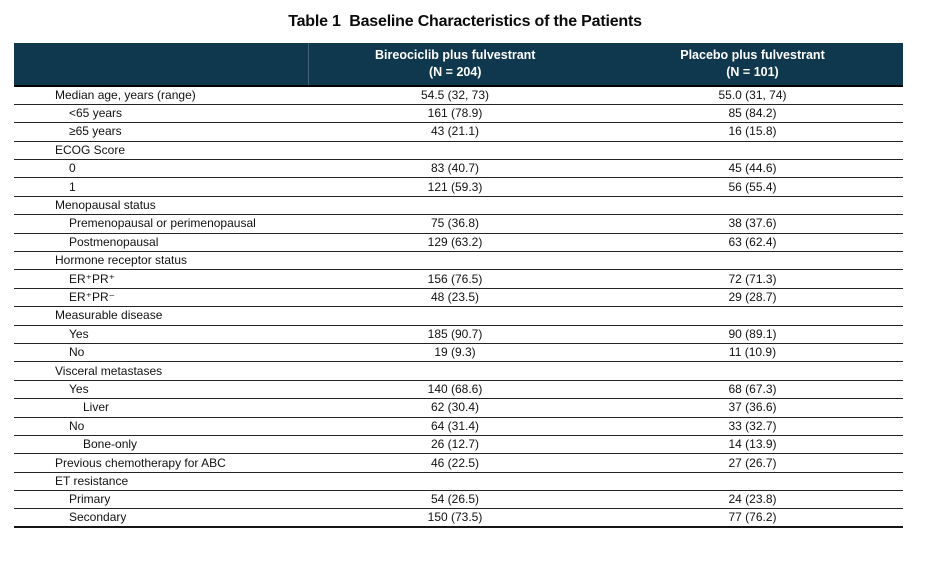  Describe the element at coordinates (455, 187) in the screenshot. I see `bireociclib-value: 121 (59.3)` at that location.